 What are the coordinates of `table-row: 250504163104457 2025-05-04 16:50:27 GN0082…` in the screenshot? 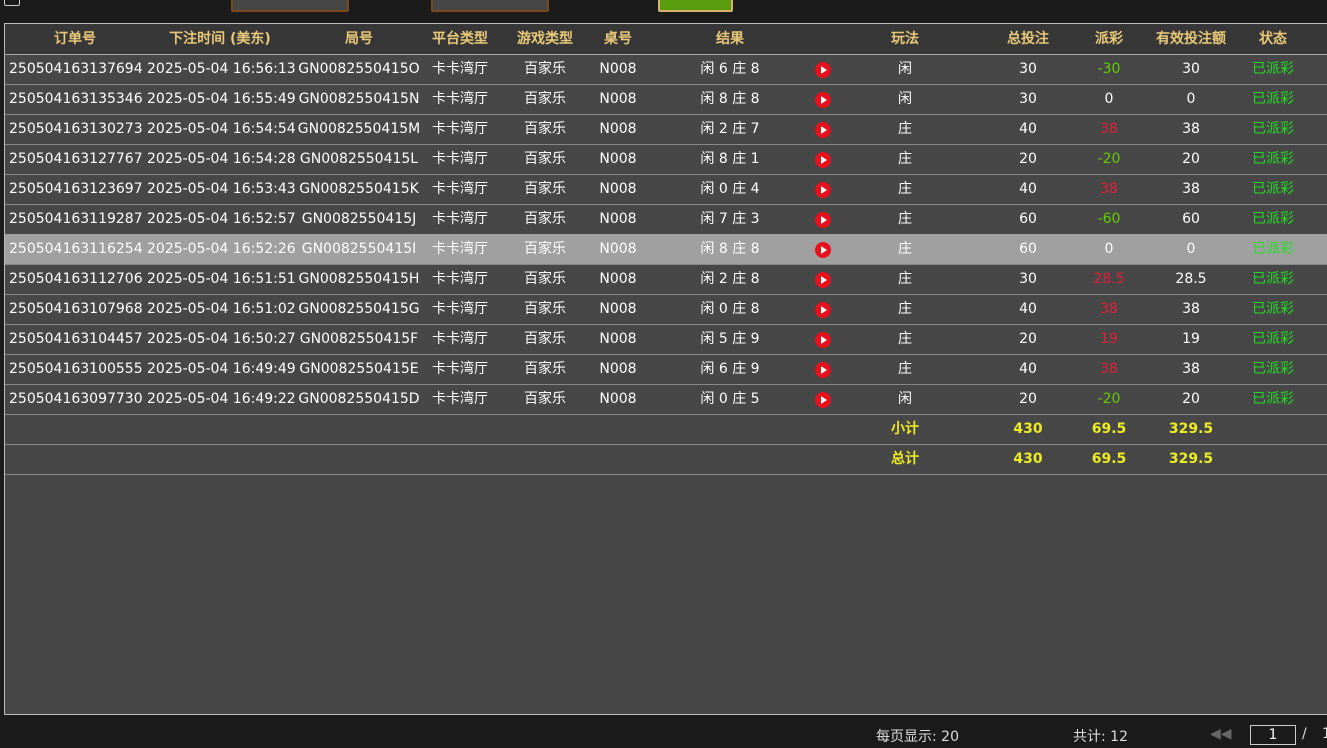 It's located at (666, 339).